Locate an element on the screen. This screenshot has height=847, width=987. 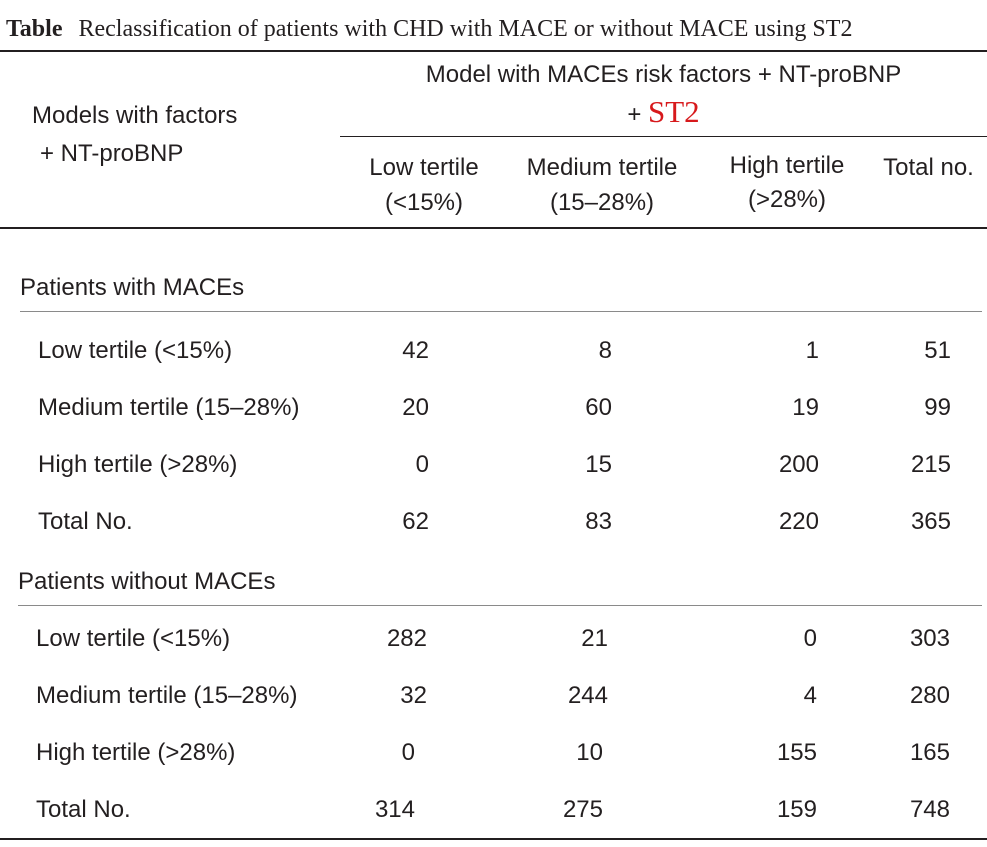
cell-low: 20 is located at coordinates (415, 407).